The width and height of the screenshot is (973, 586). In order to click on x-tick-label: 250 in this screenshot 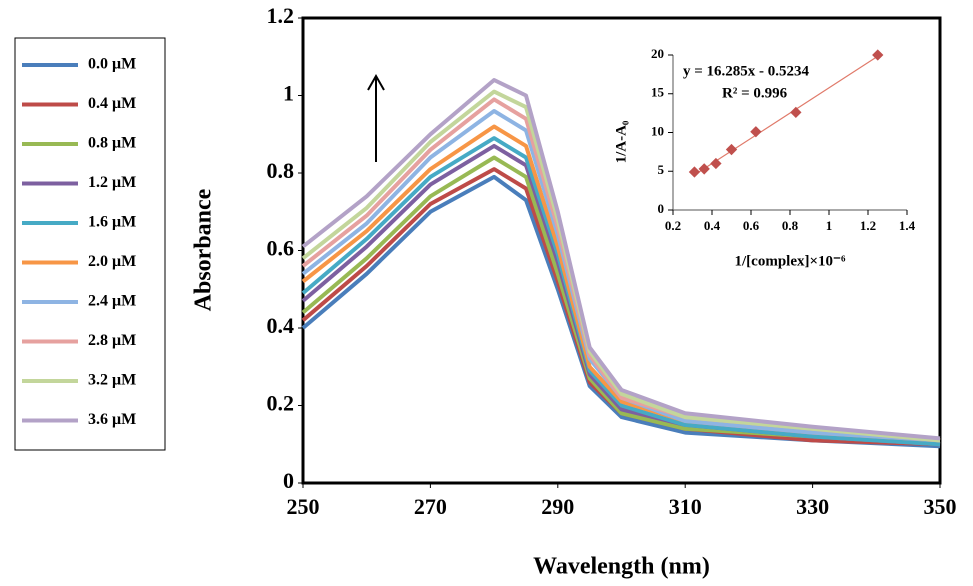, I will do `click(303, 506)`.